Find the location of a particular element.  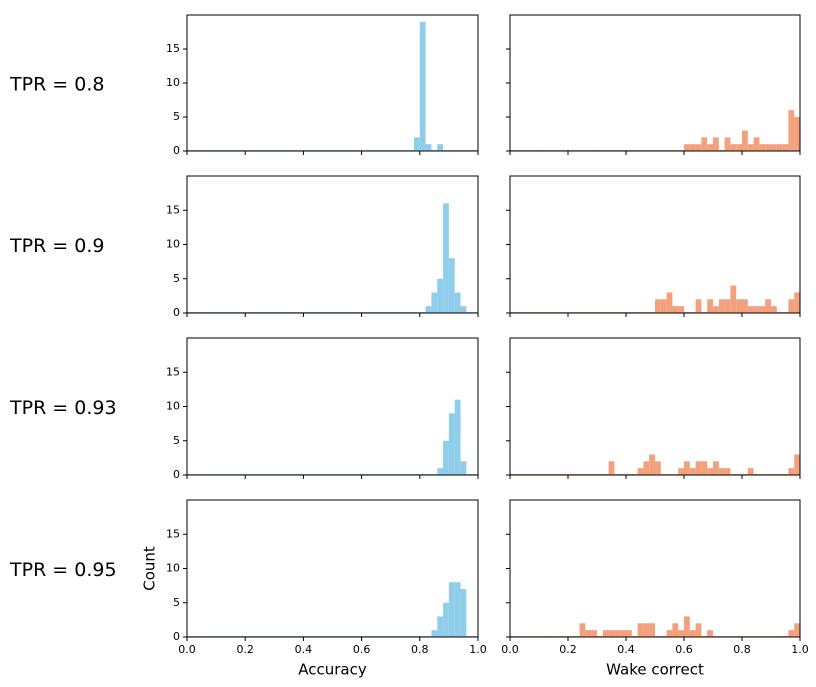

x-tick-label: 0.6 is located at coordinates (684, 649).